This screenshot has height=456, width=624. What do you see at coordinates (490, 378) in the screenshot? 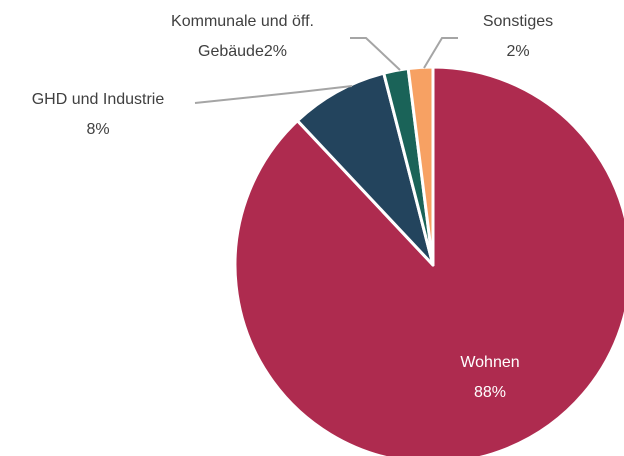
I see `slice-label: Wohnen 88%` at bounding box center [490, 378].